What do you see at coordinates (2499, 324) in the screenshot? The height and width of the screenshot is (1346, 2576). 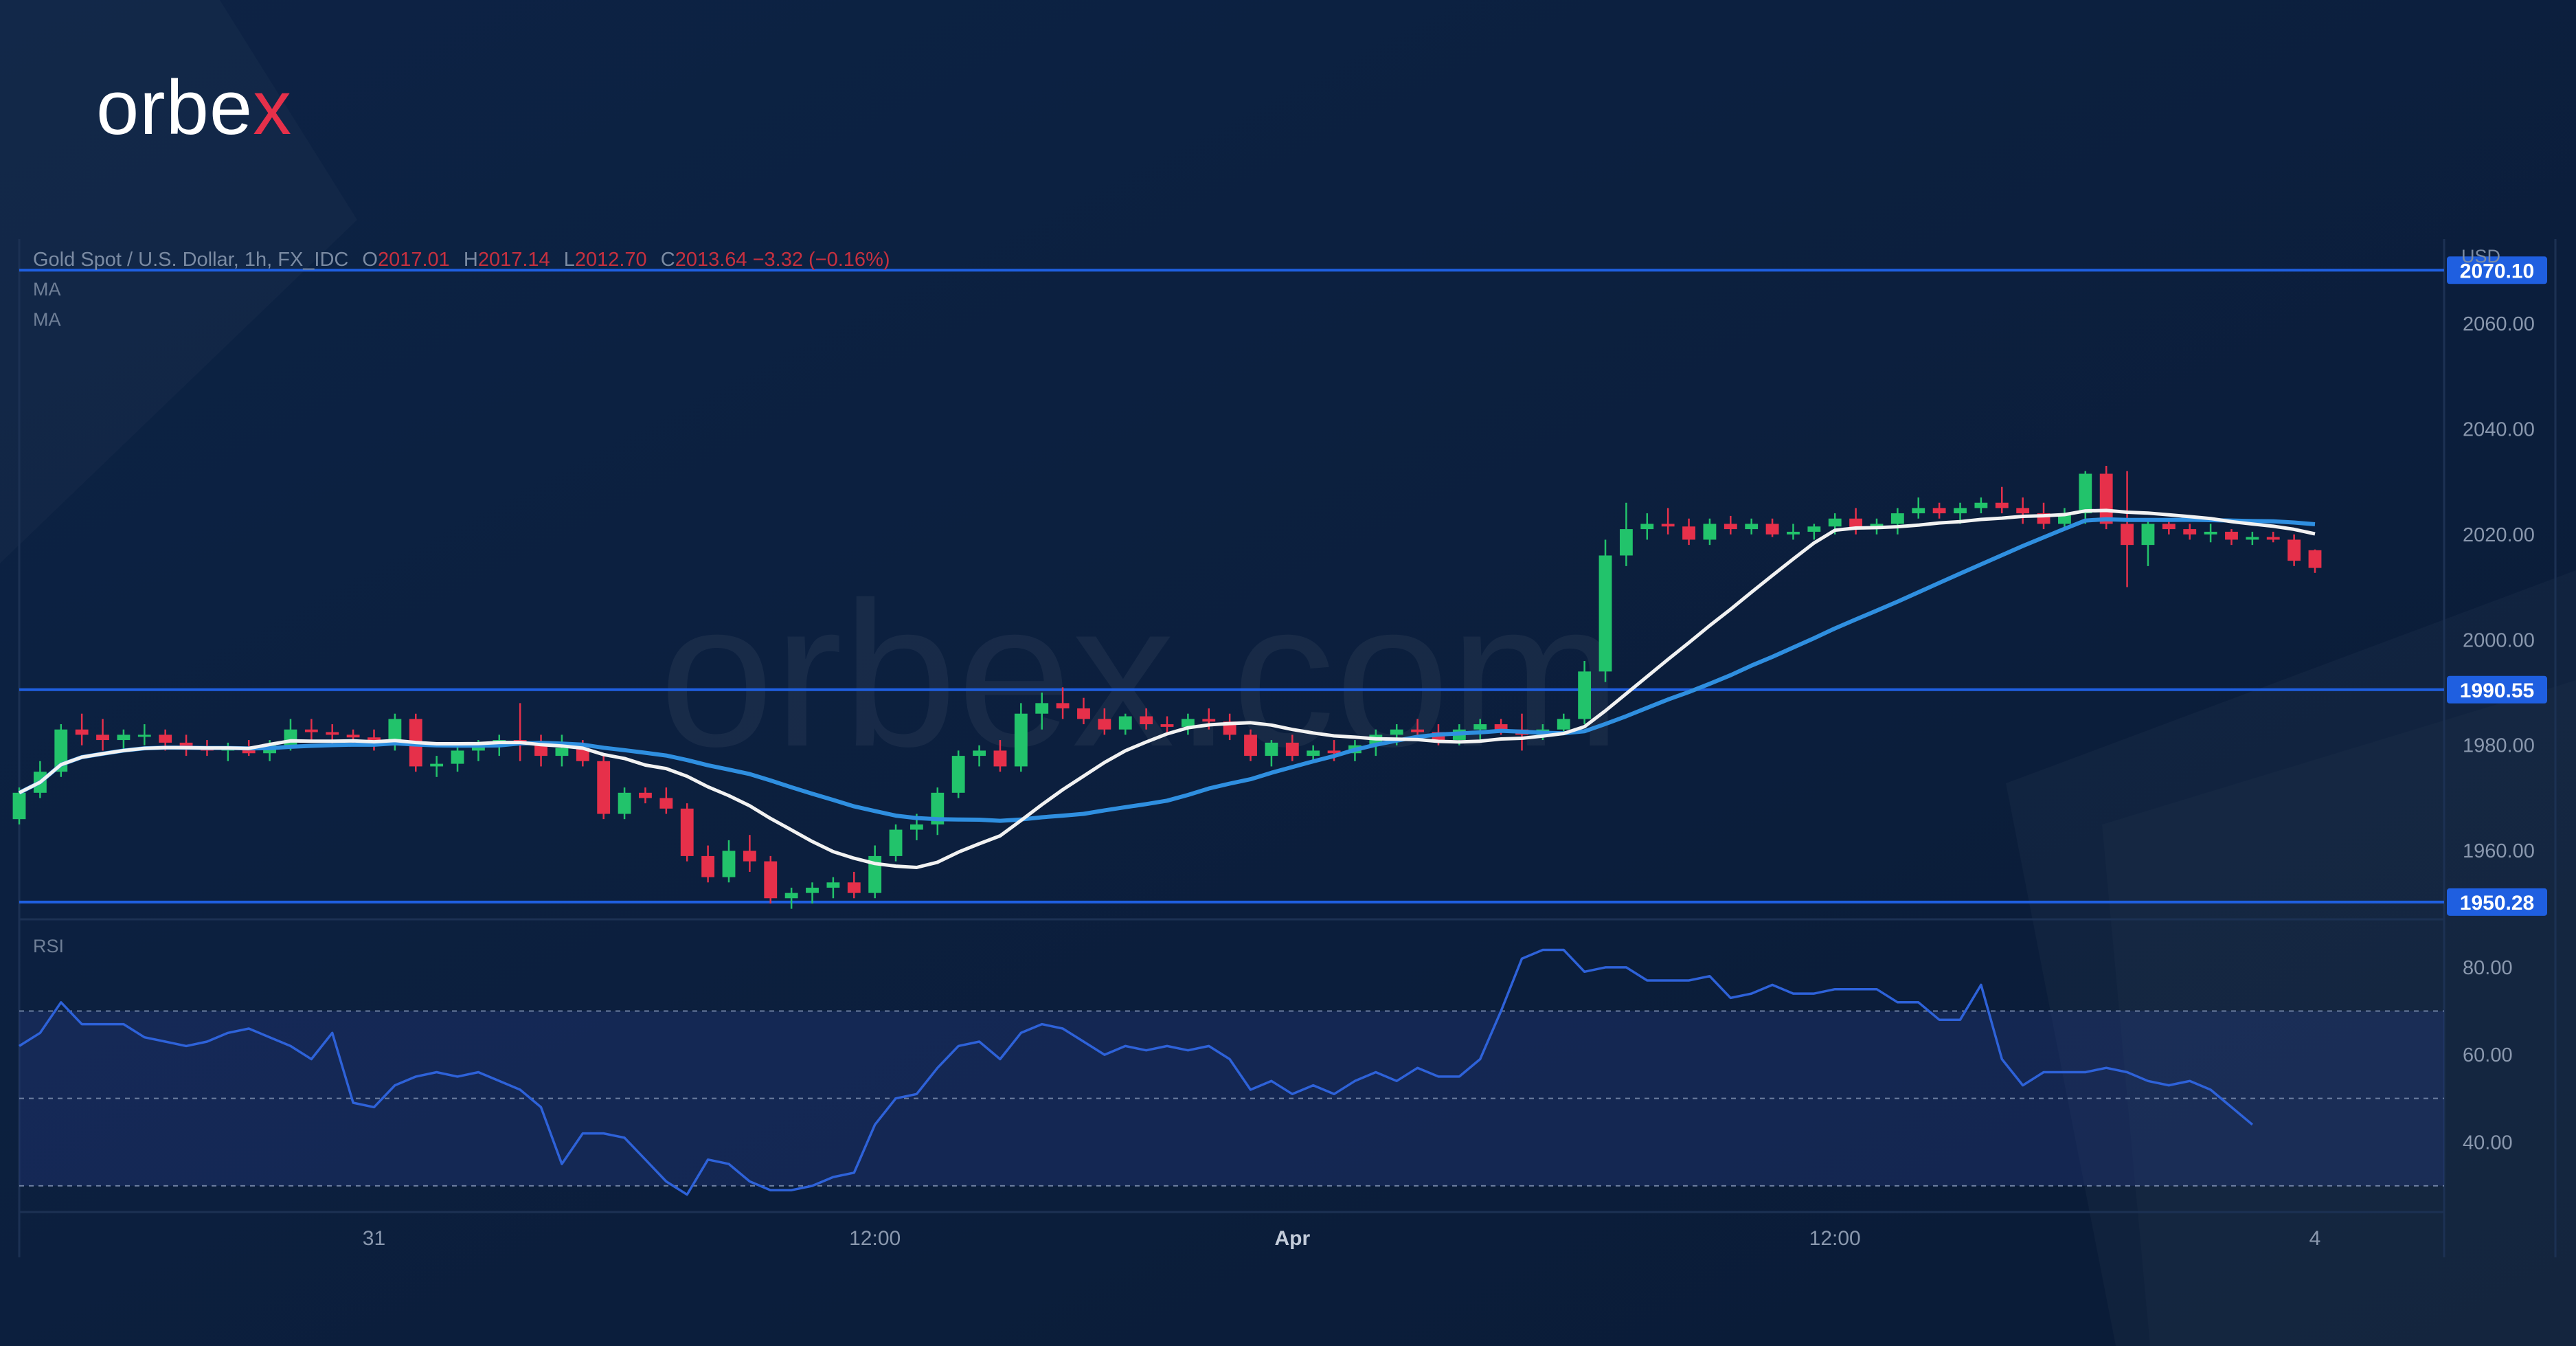 I see `price-tick-label: 2060.00` at bounding box center [2499, 324].